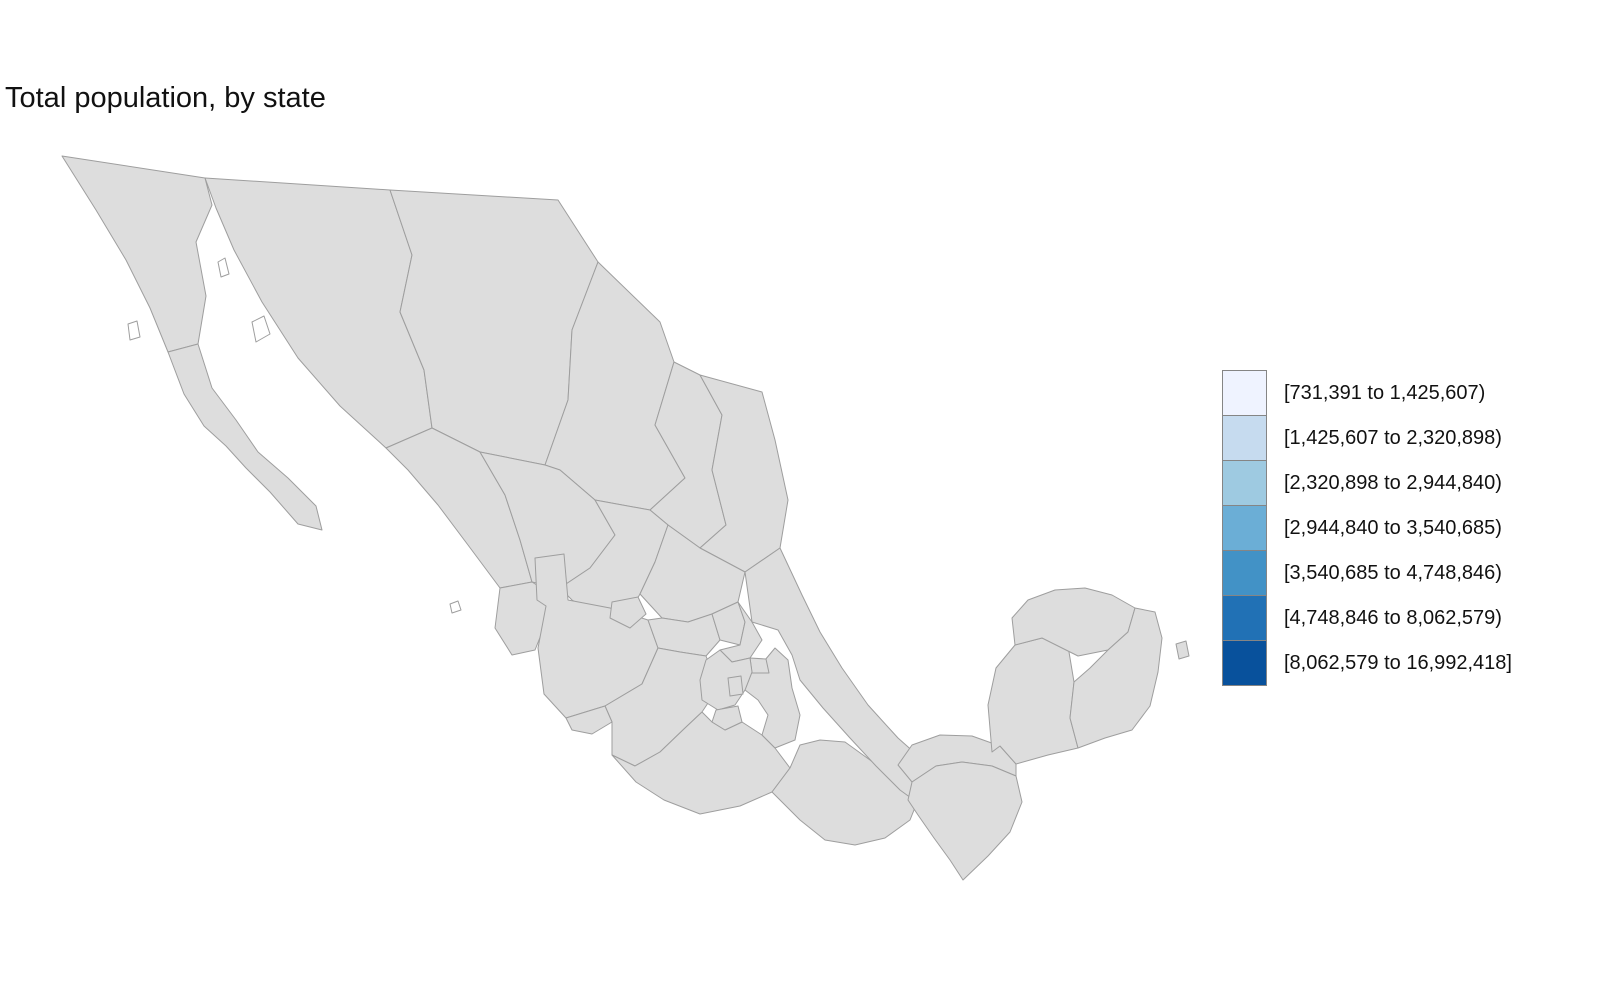  I want to click on chart-title: Total population, by state, so click(165, 98).